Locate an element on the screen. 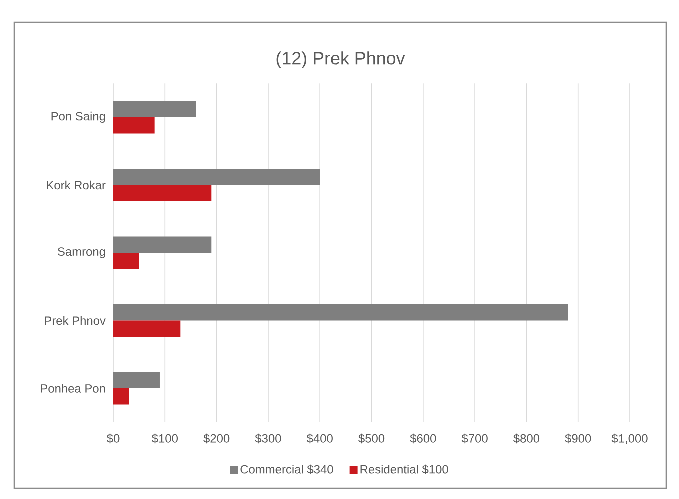 The image size is (679, 499). x-tick-label: $300 is located at coordinates (268, 439).